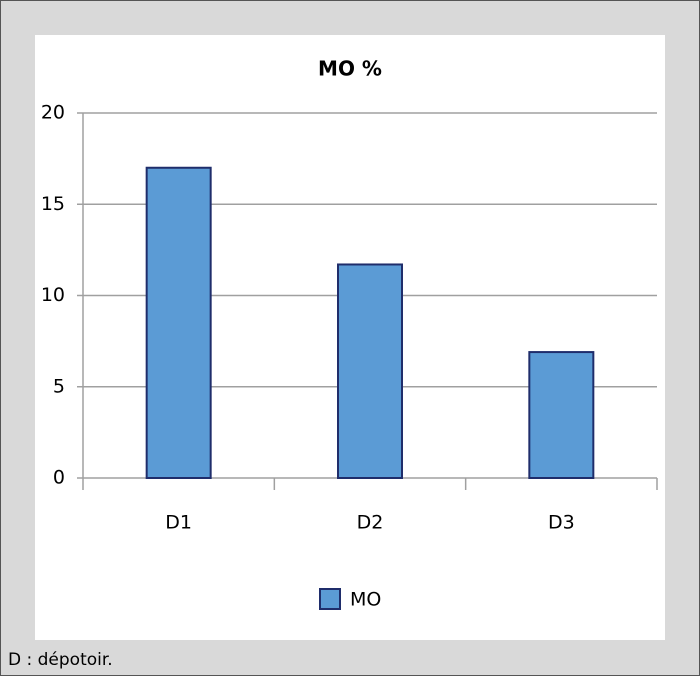 The height and width of the screenshot is (680, 700). What do you see at coordinates (330, 599) in the screenshot?
I see `legend-swatch` at bounding box center [330, 599].